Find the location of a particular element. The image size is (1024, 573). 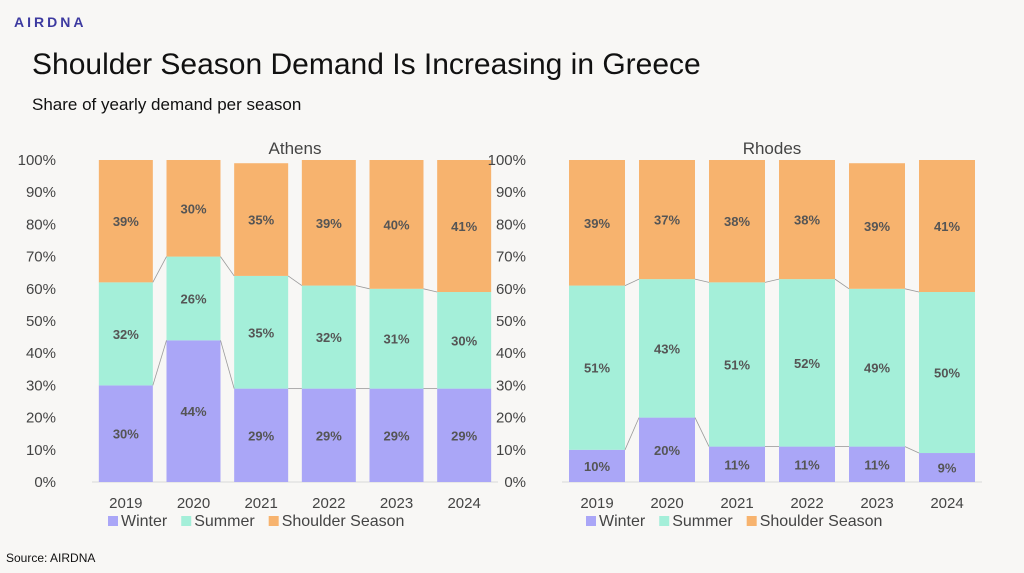

rhodes-y-tick-label: 90% is located at coordinates (511, 192).